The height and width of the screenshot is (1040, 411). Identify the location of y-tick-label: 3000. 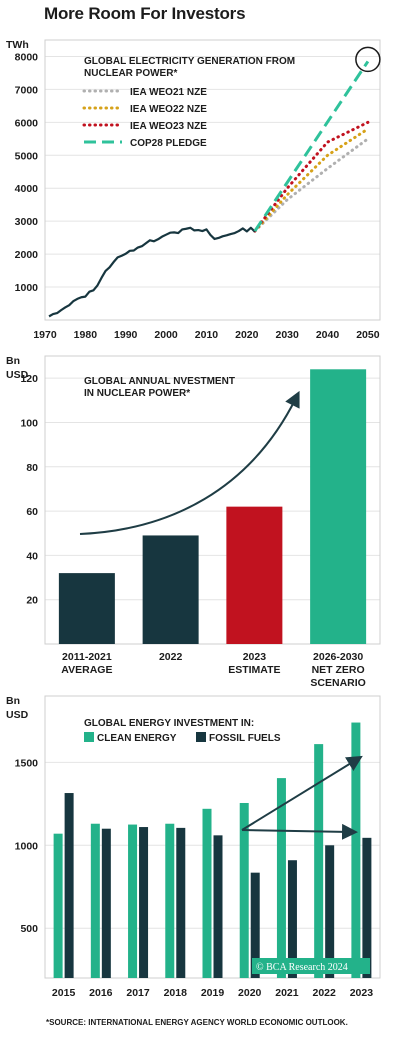
(27, 222).